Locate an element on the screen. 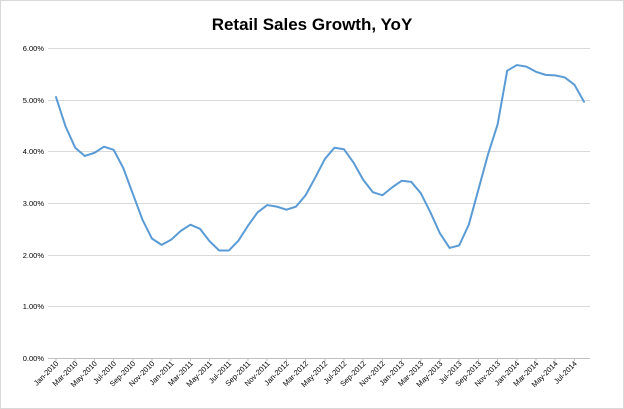 The width and height of the screenshot is (624, 409). y-tick-label: 4.00% is located at coordinates (34, 151).